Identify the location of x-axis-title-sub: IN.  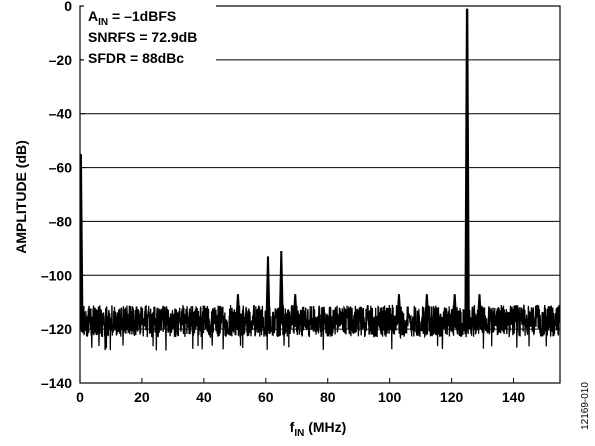
(299, 433).